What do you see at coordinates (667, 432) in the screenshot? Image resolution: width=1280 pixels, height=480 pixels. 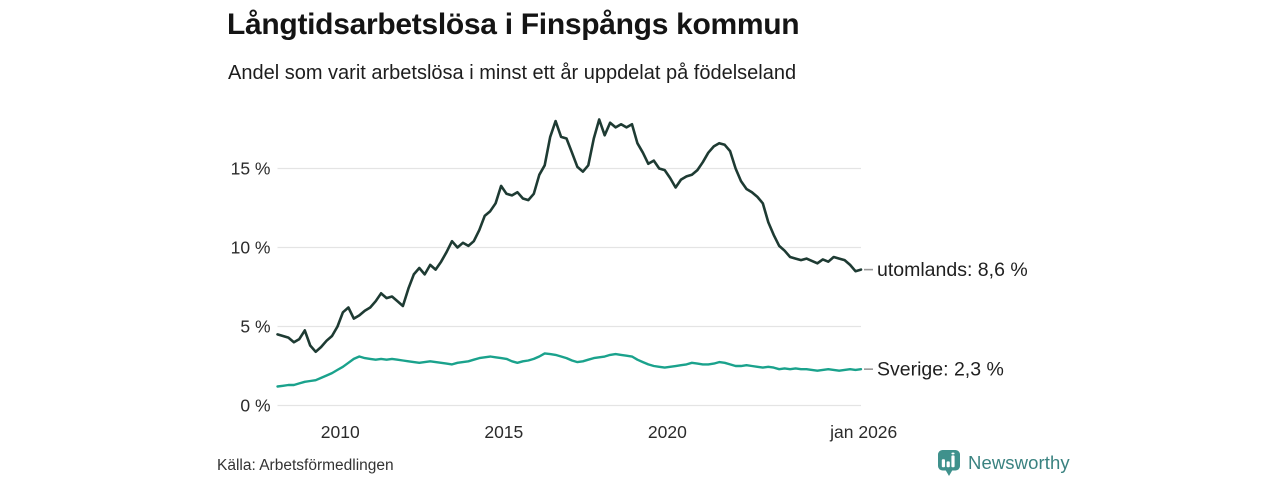 I see `x-tick-label: 2020` at bounding box center [667, 432].